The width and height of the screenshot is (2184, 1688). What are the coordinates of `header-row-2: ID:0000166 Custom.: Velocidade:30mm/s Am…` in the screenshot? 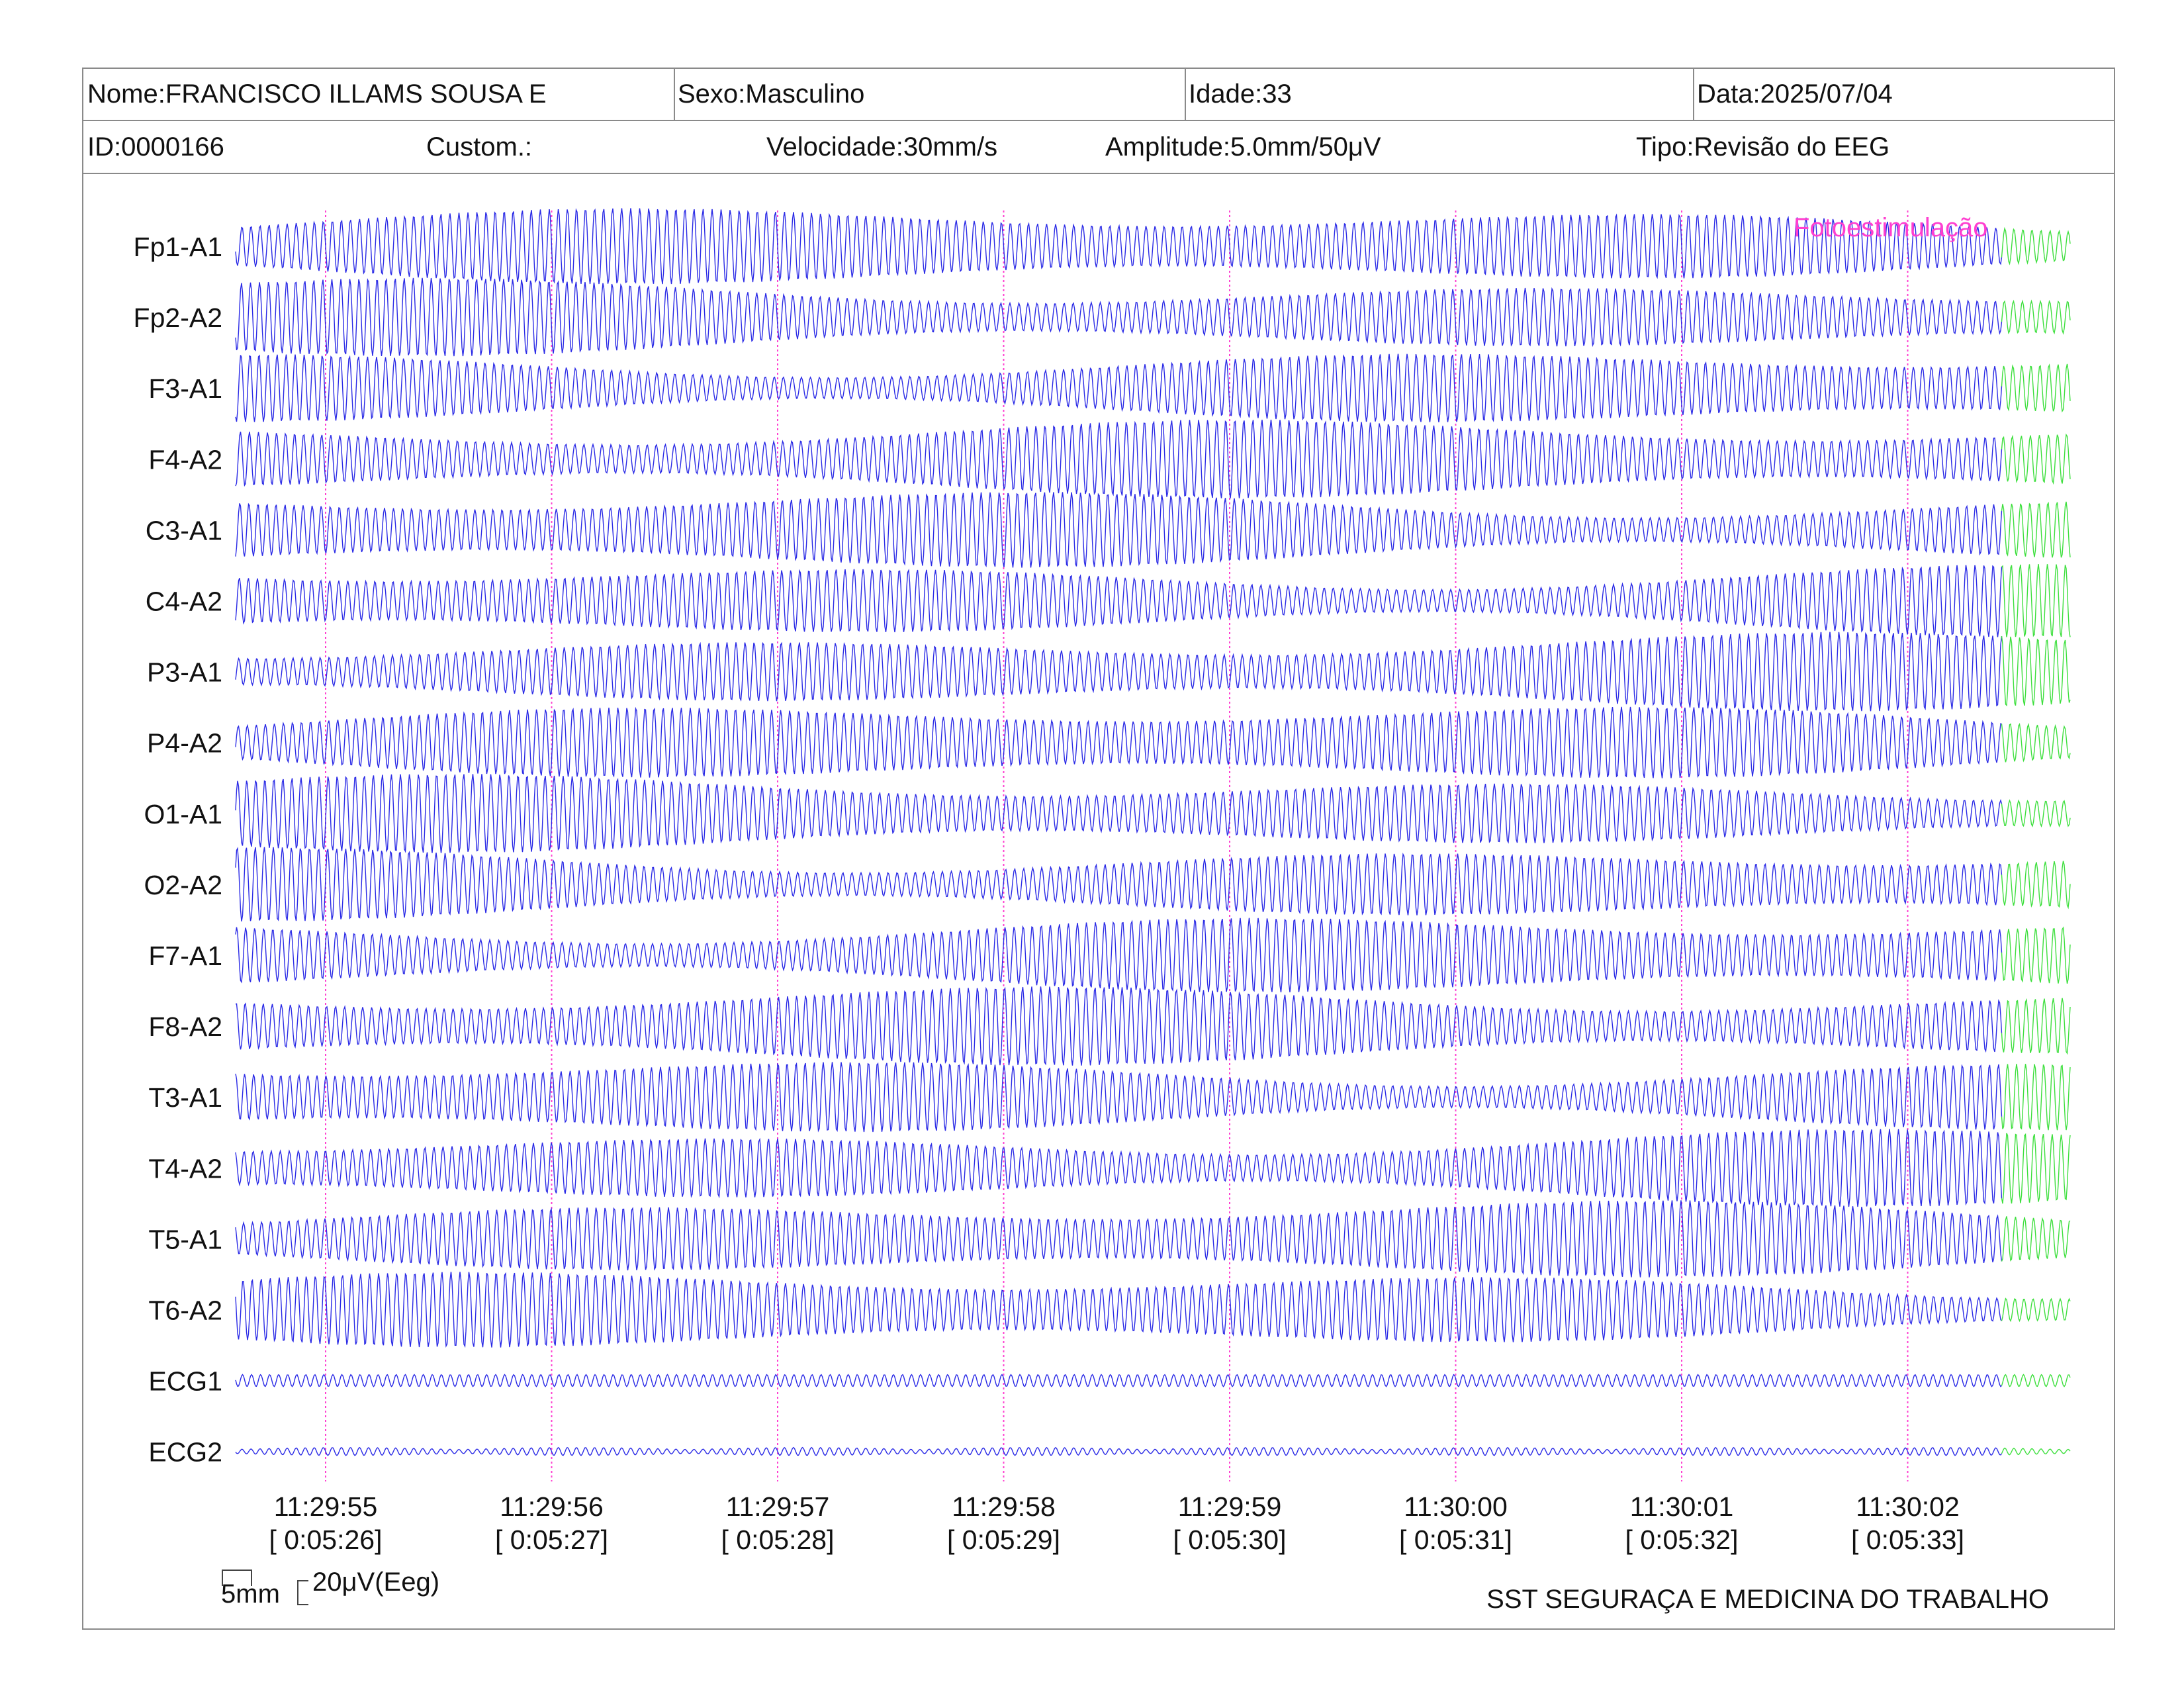 It's located at (1098, 147).